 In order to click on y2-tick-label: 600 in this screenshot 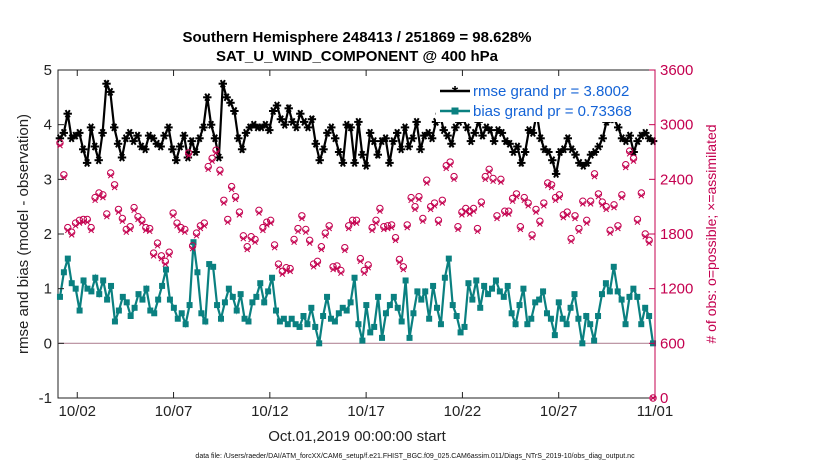, I will do `click(672, 343)`.